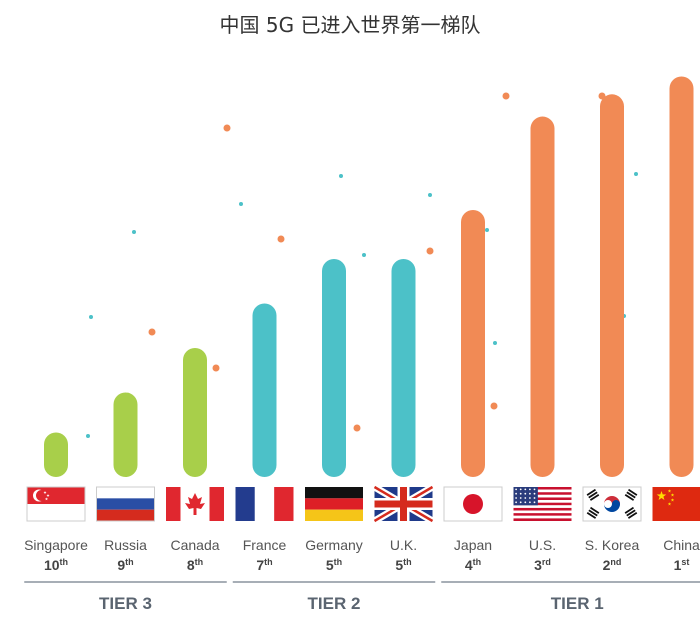 This screenshot has height=624, width=700. What do you see at coordinates (194, 545) in the screenshot?
I see `country-label: Canada` at bounding box center [194, 545].